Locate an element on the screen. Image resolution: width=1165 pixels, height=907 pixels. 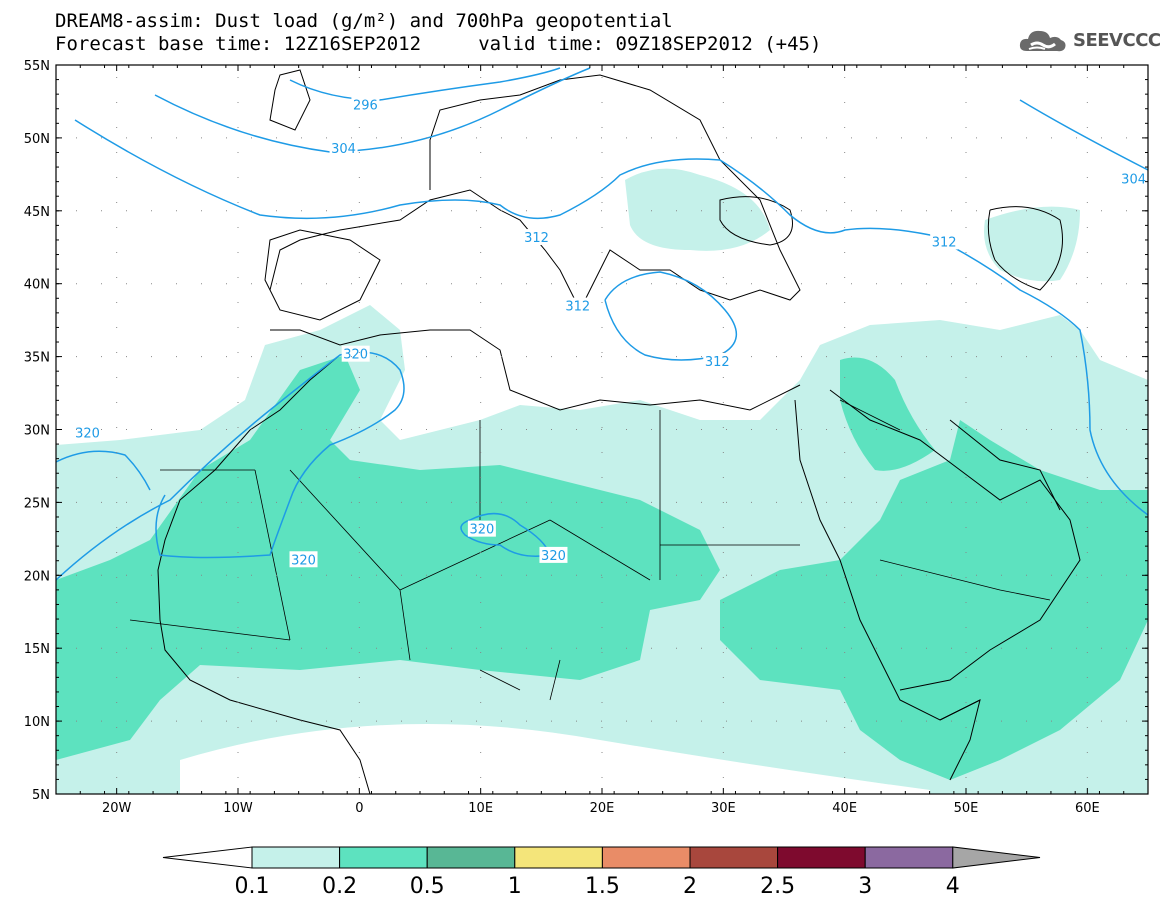
contour-320-sahara is located at coordinates (505, 534).